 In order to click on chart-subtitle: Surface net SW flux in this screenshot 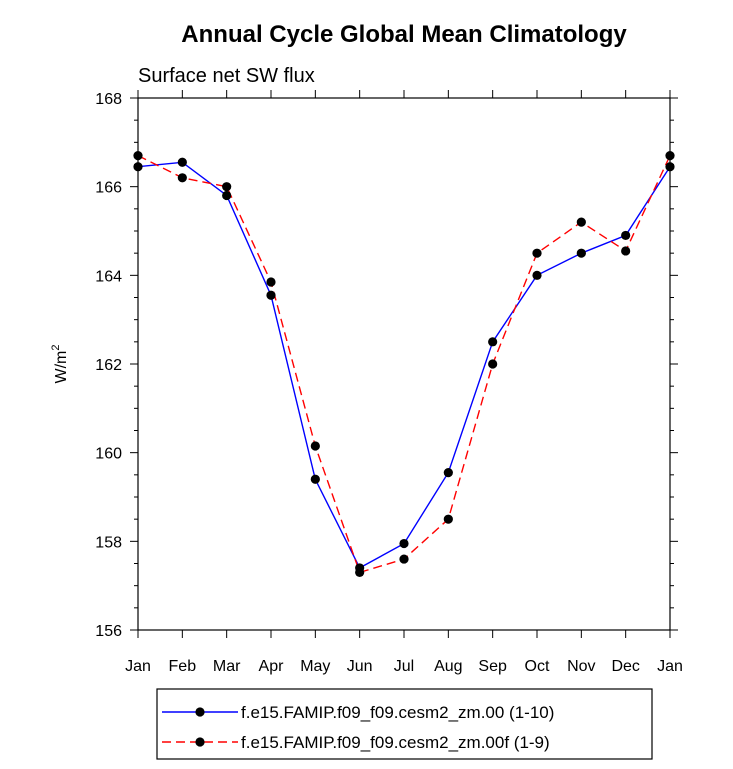, I will do `click(226, 76)`.